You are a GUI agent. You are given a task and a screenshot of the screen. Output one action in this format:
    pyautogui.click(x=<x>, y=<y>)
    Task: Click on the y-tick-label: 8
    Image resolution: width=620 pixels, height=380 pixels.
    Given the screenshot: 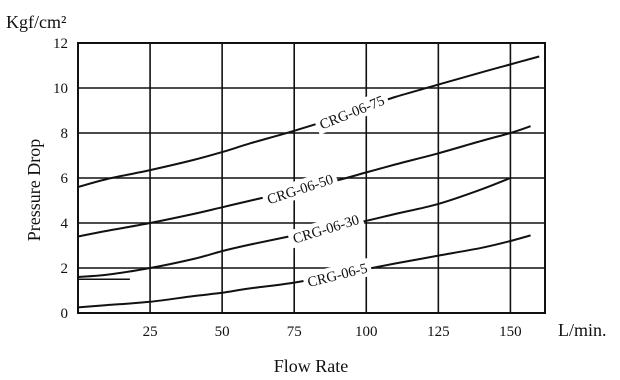 What is the action you would take?
    pyautogui.click(x=65, y=134)
    